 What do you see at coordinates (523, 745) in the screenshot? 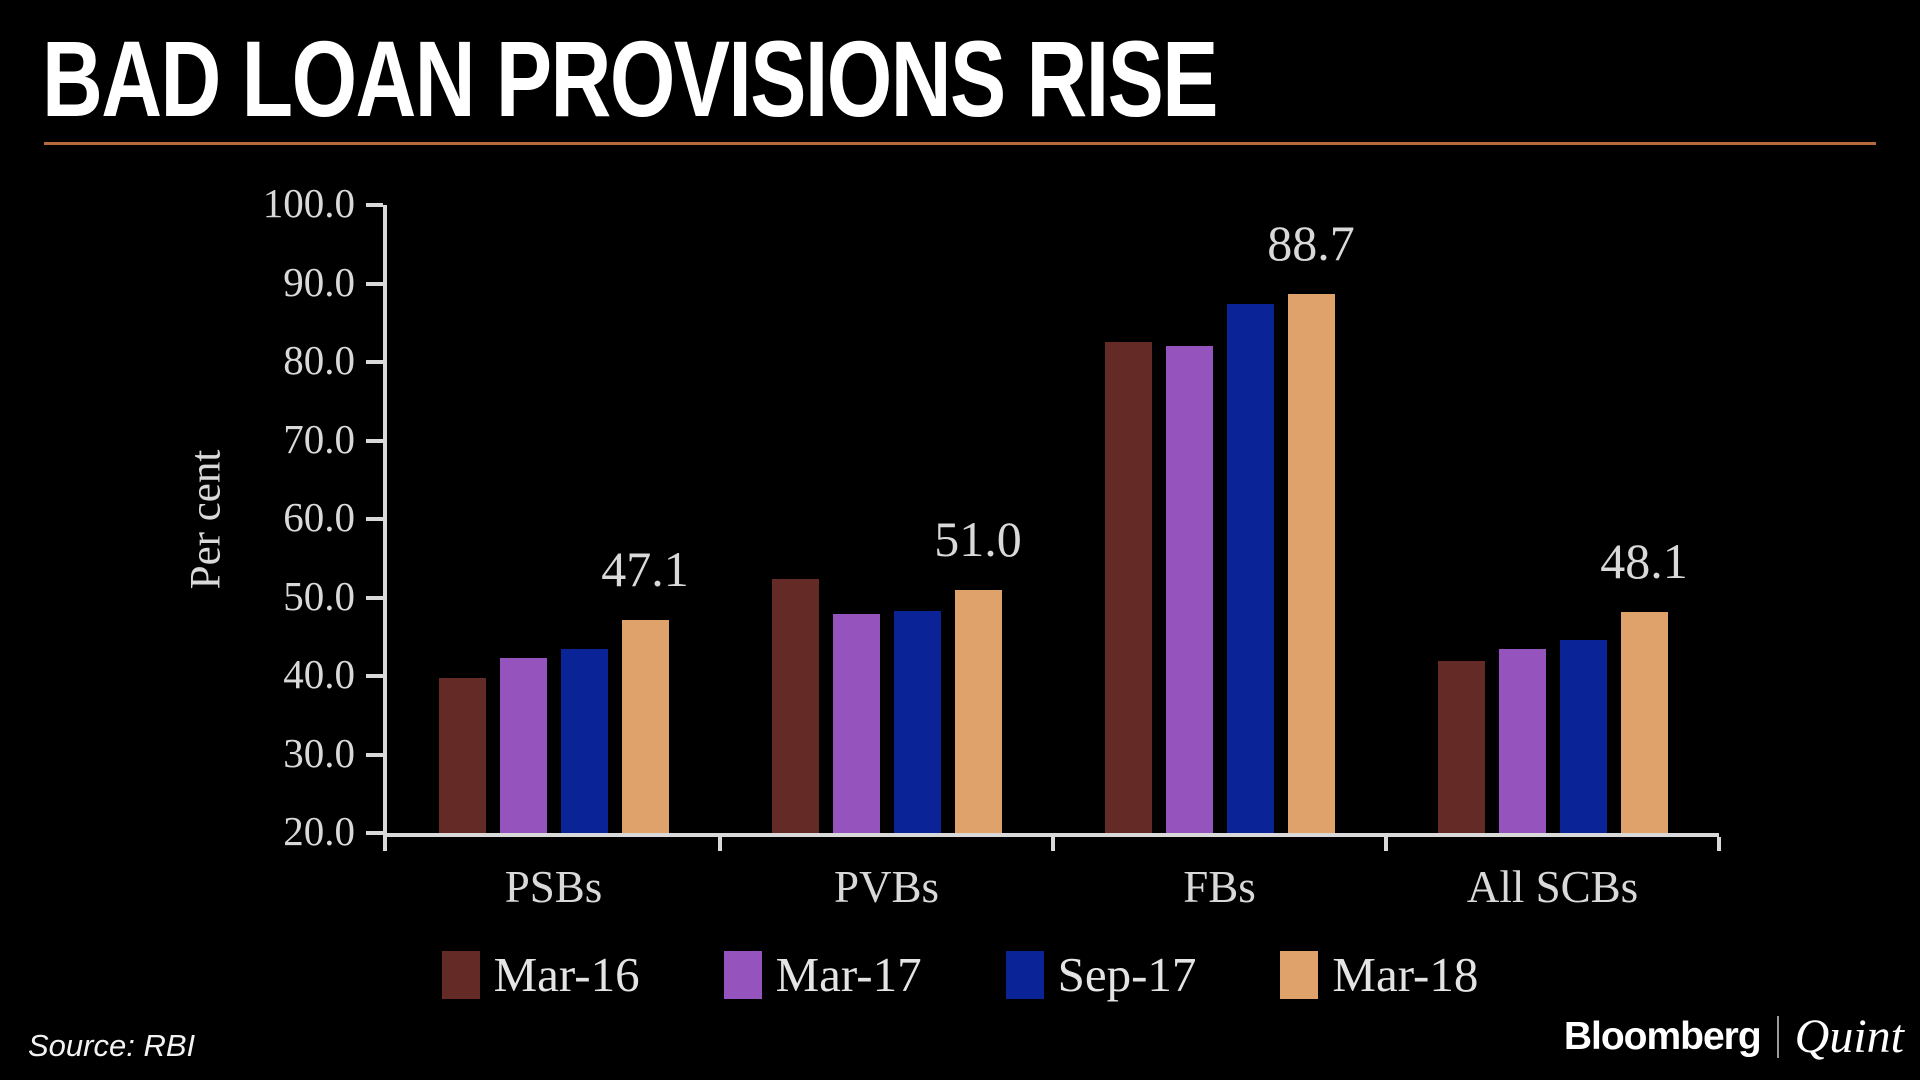
I see `bar-Mar-17-PSBs` at bounding box center [523, 745].